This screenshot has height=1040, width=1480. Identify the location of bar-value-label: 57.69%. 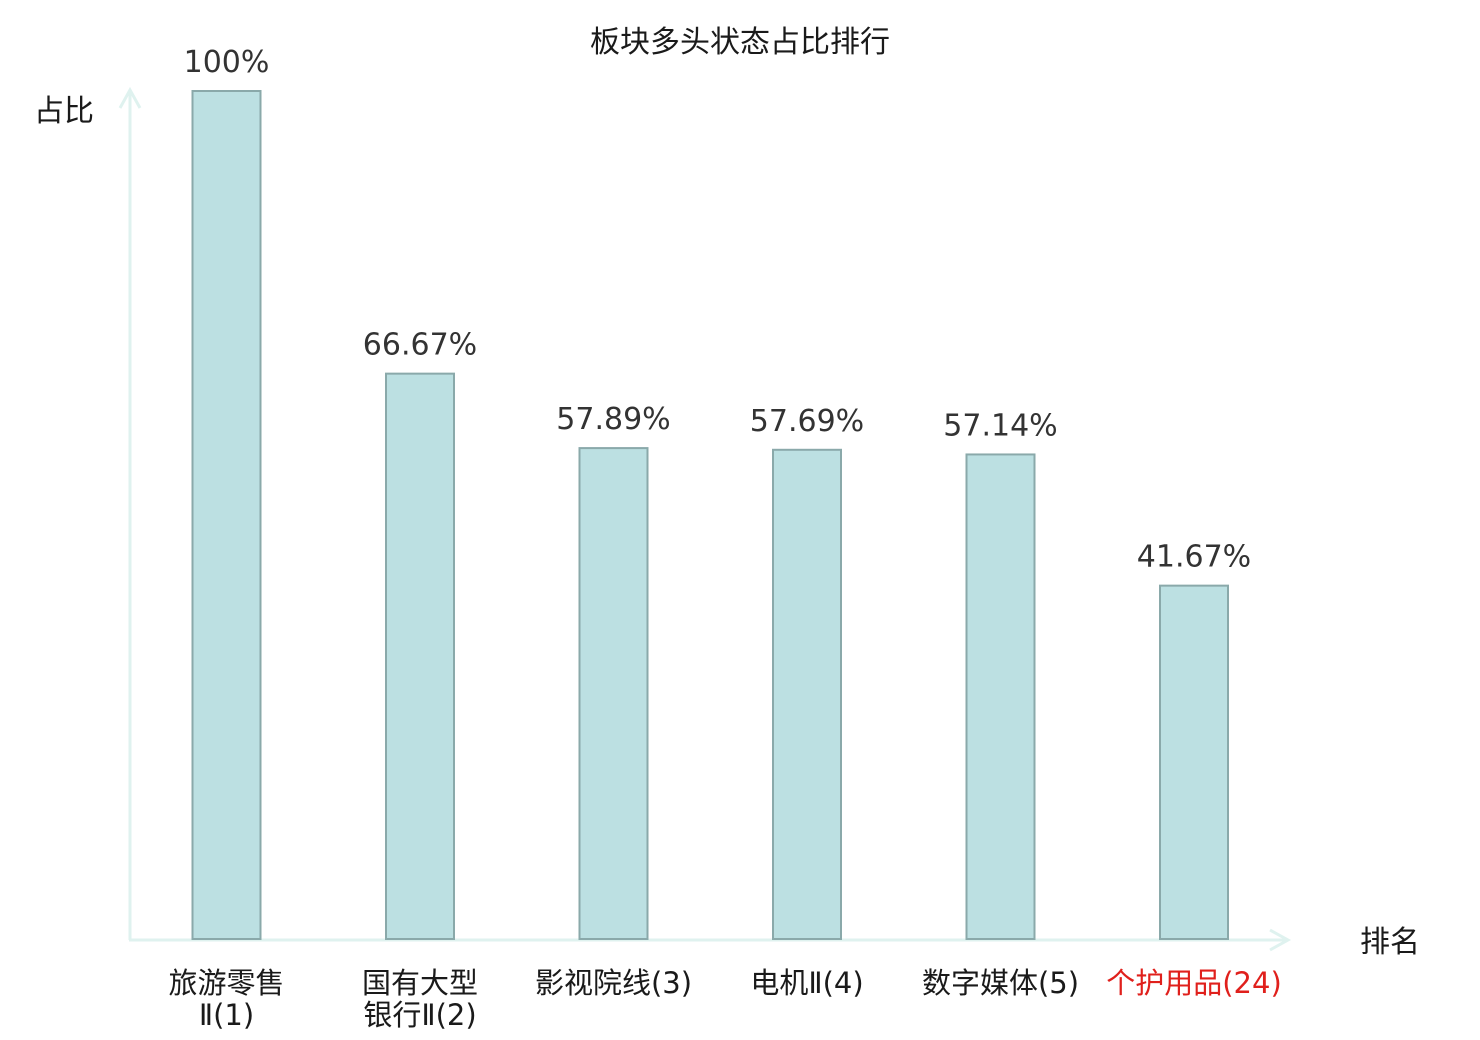
(807, 421).